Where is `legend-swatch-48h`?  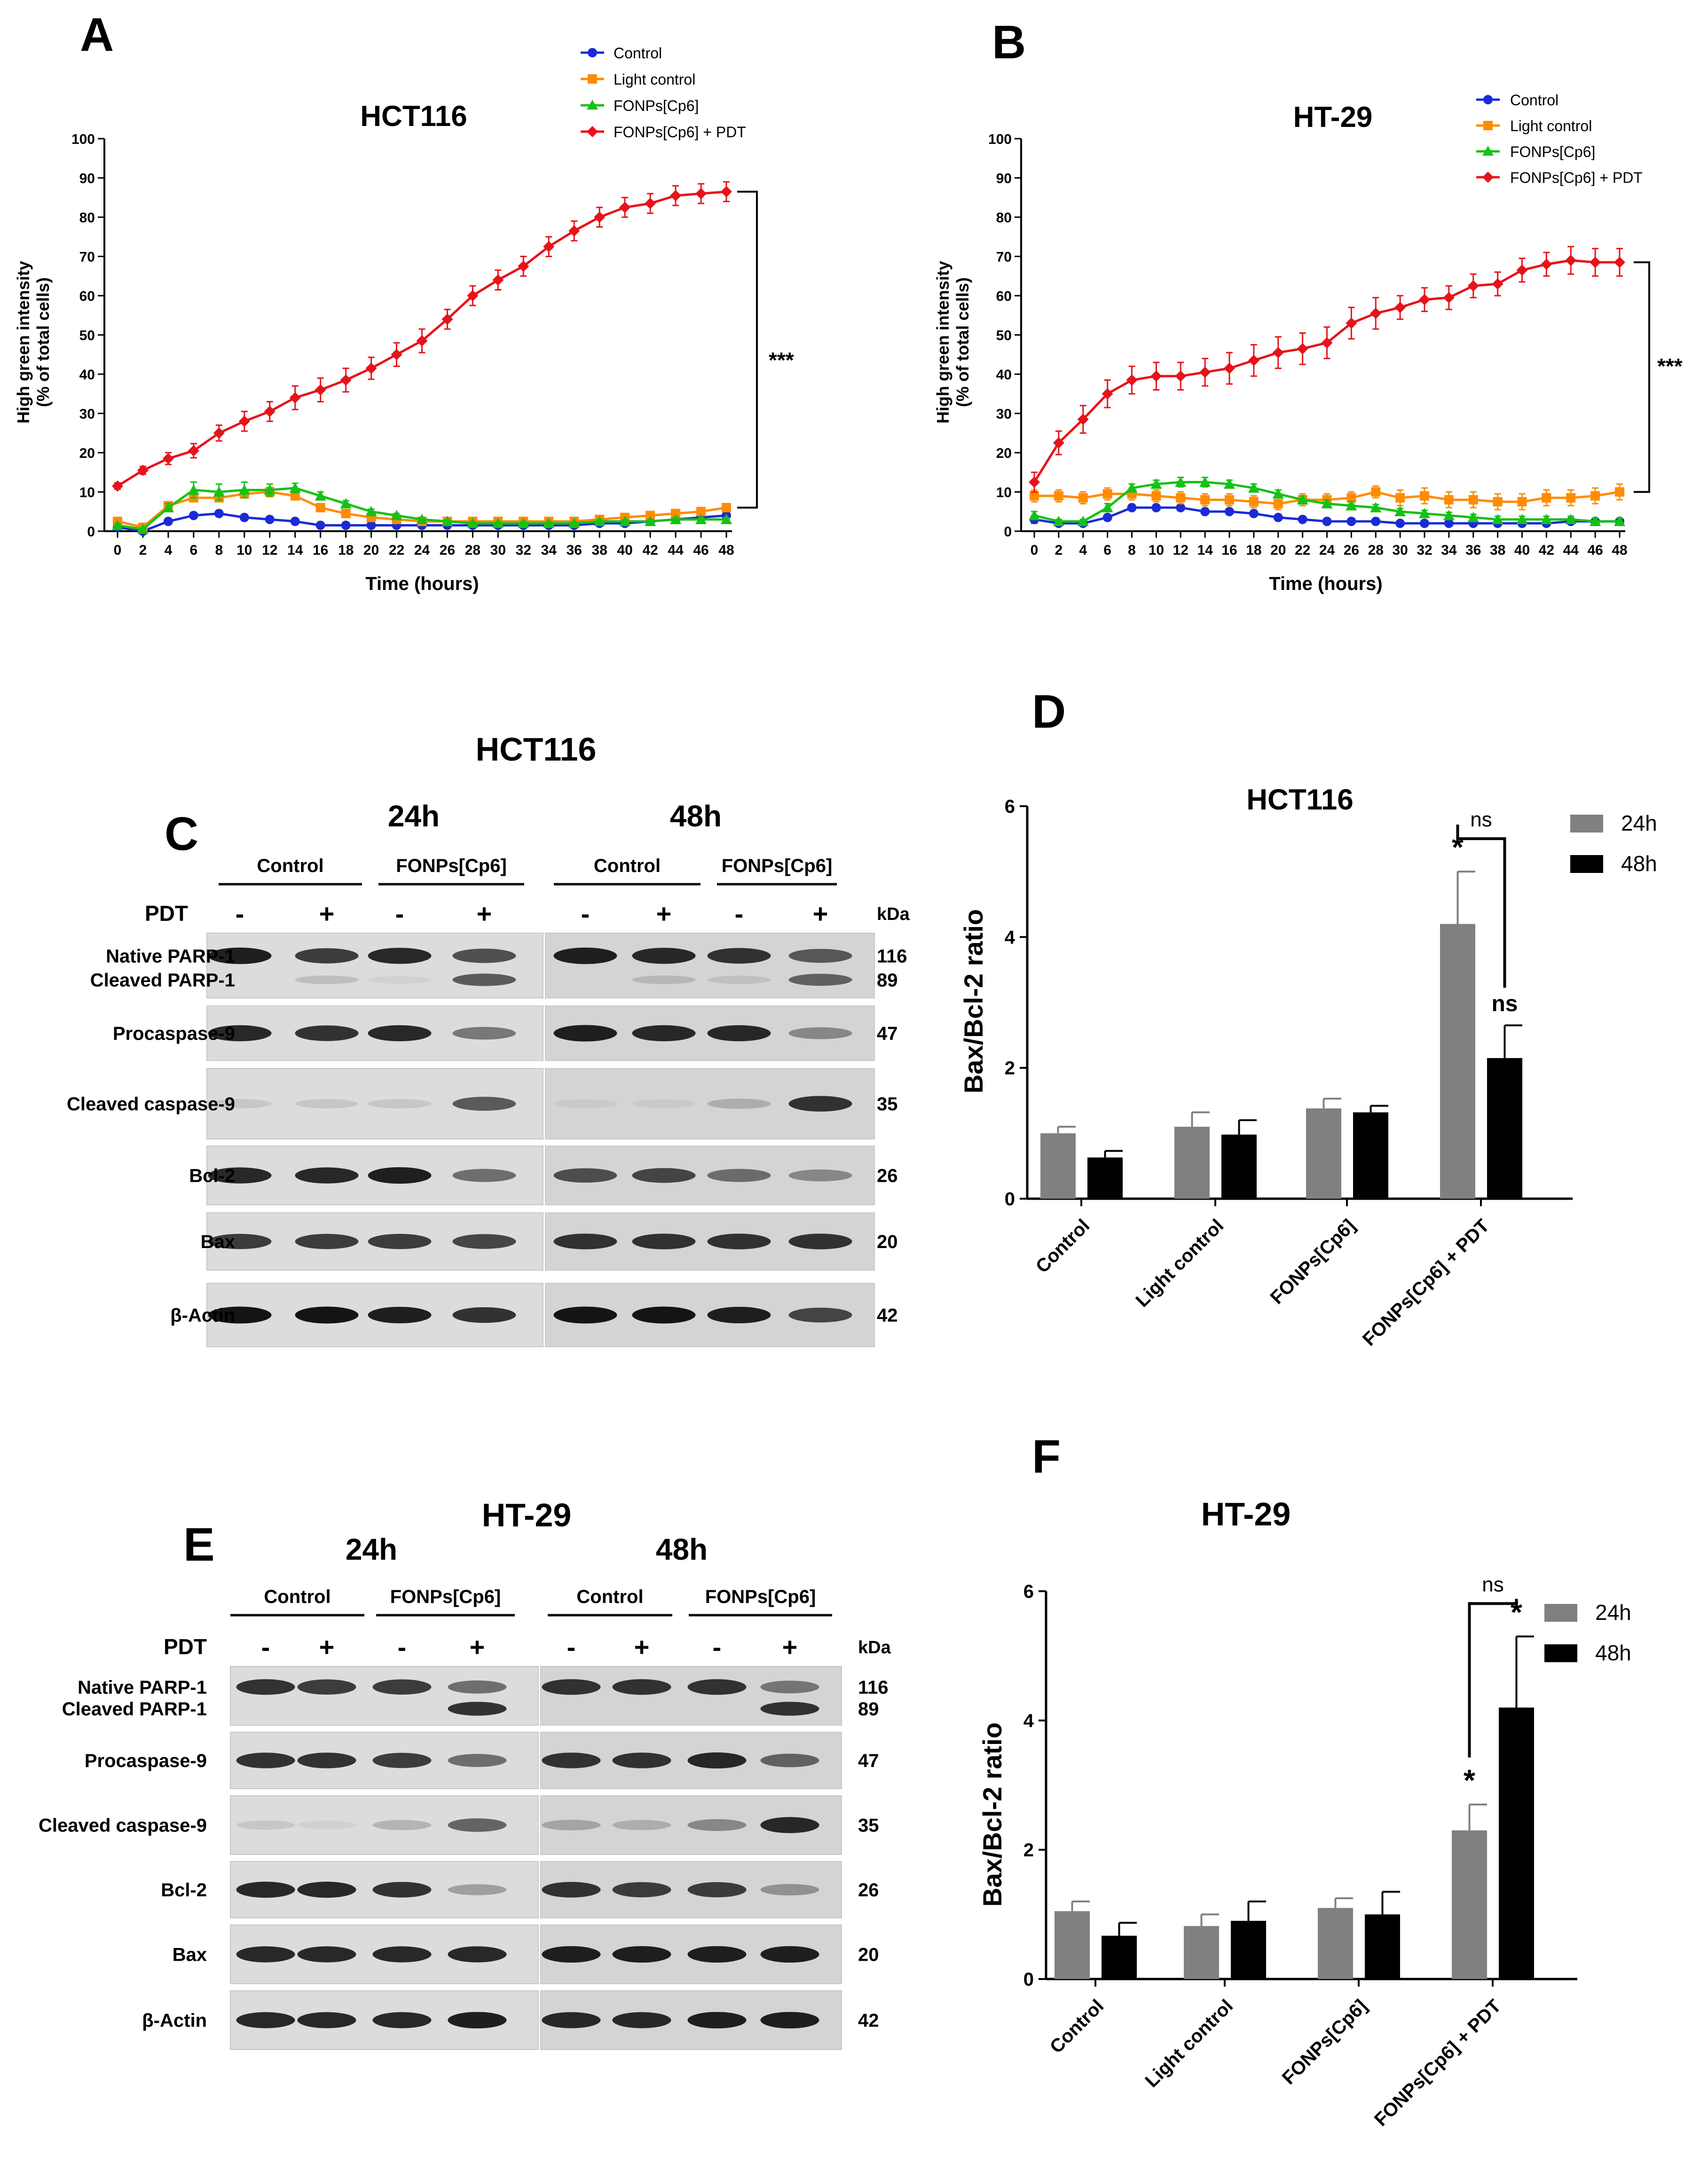 legend-swatch-48h is located at coordinates (1561, 1653).